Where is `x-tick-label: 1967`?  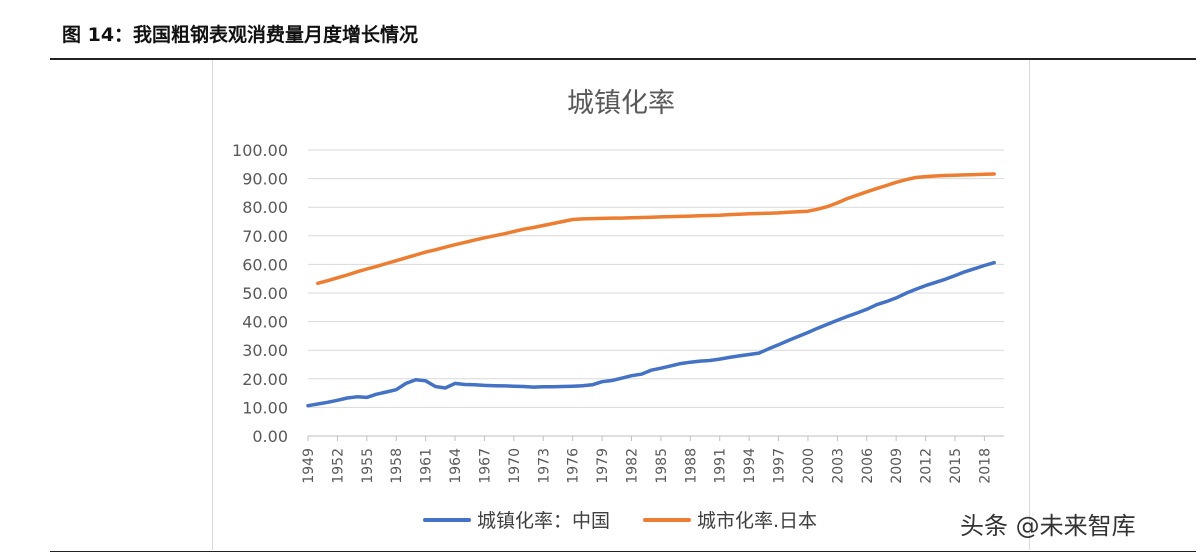
x-tick-label: 1967 is located at coordinates (485, 466).